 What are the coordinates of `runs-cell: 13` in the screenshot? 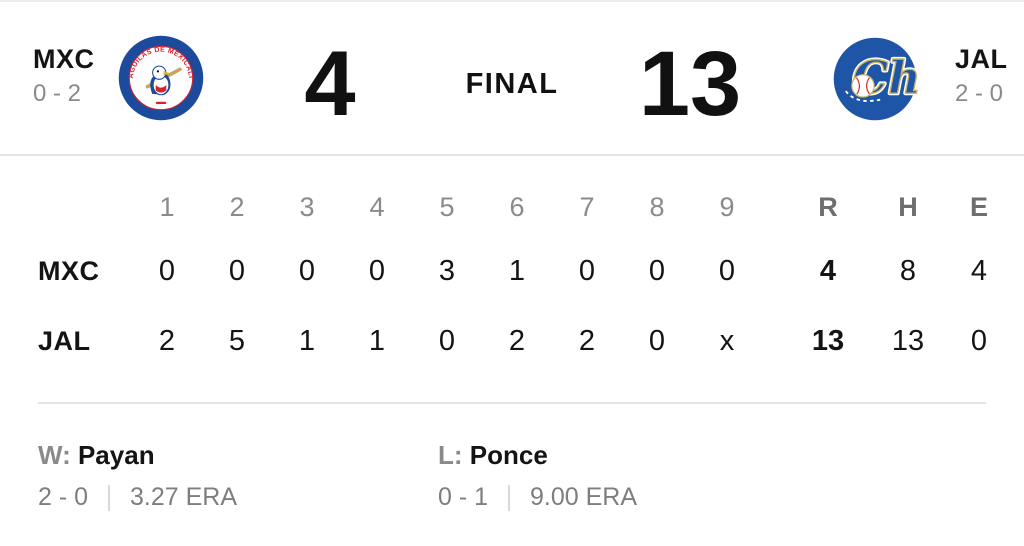 It's located at (828, 340).